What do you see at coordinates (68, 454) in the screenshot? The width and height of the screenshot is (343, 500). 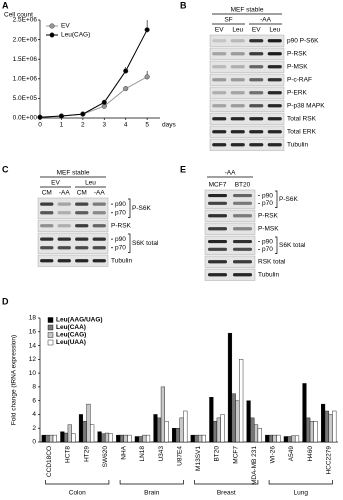 I see `x-tick-label: HCT8` at bounding box center [68, 454].